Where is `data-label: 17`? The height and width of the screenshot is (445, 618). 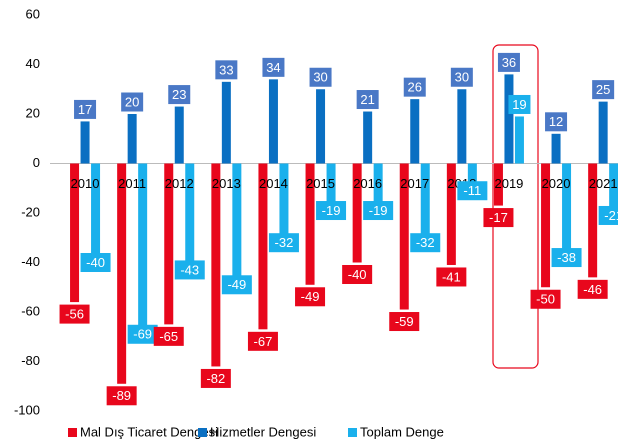
data-label: 17 is located at coordinates (85, 109).